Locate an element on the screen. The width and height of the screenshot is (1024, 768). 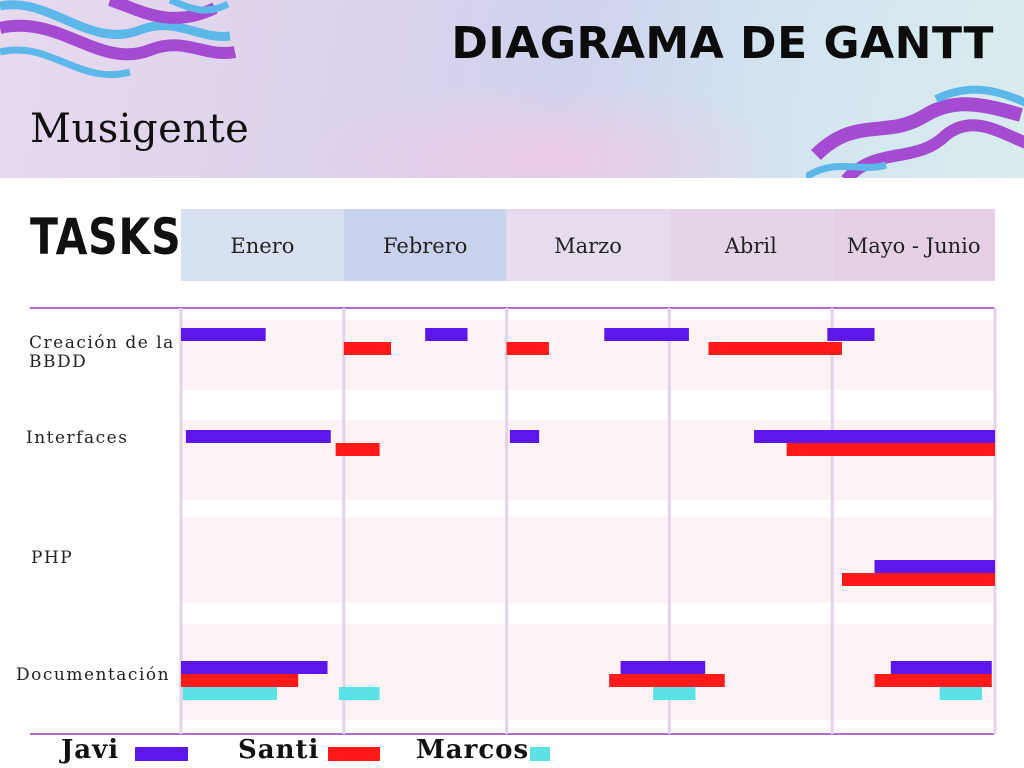
page-title: DIAGRAMA DE GANTT is located at coordinates (722, 43).